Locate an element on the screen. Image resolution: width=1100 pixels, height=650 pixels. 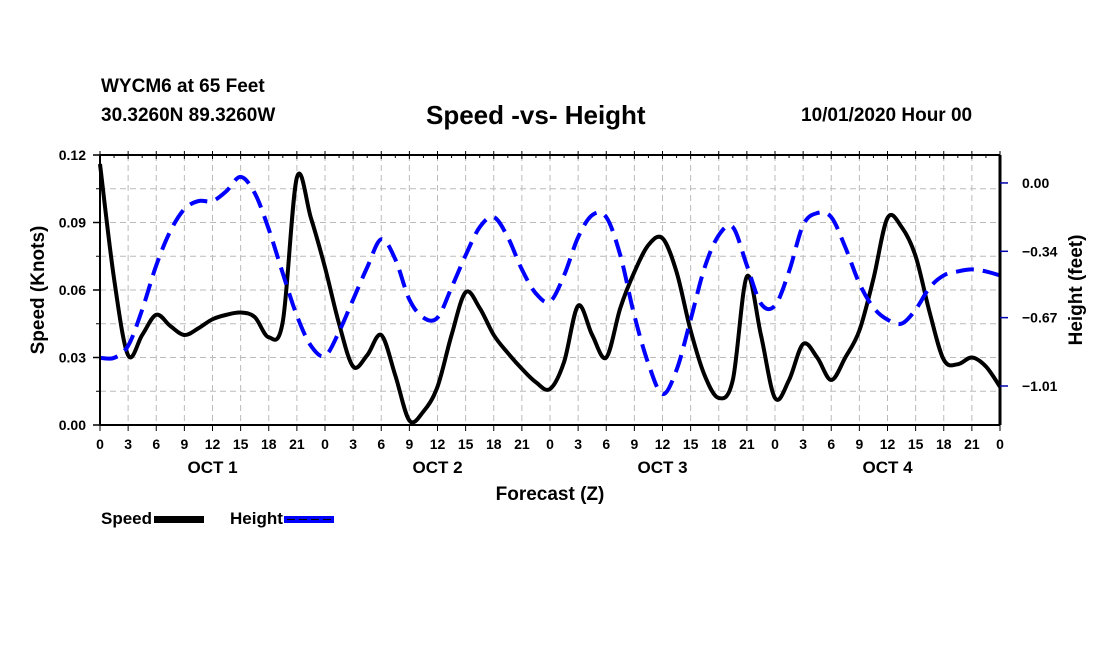
y2-tick-label: −0.34 is located at coordinates (1040, 251).